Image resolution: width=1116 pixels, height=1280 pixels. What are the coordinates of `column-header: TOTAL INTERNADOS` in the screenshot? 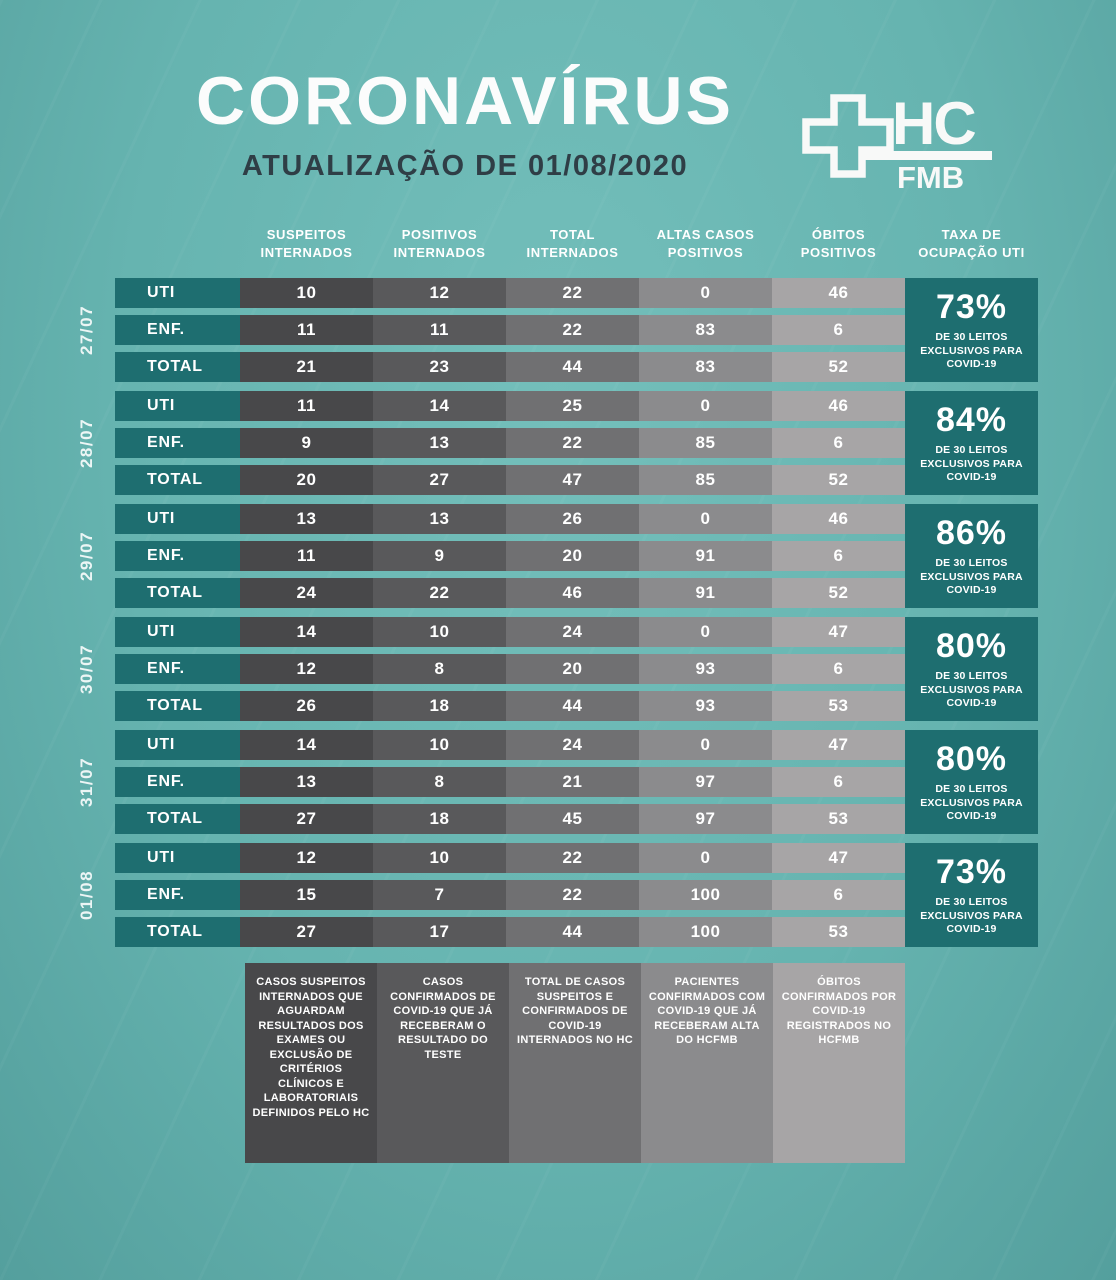 It's located at (572, 243).